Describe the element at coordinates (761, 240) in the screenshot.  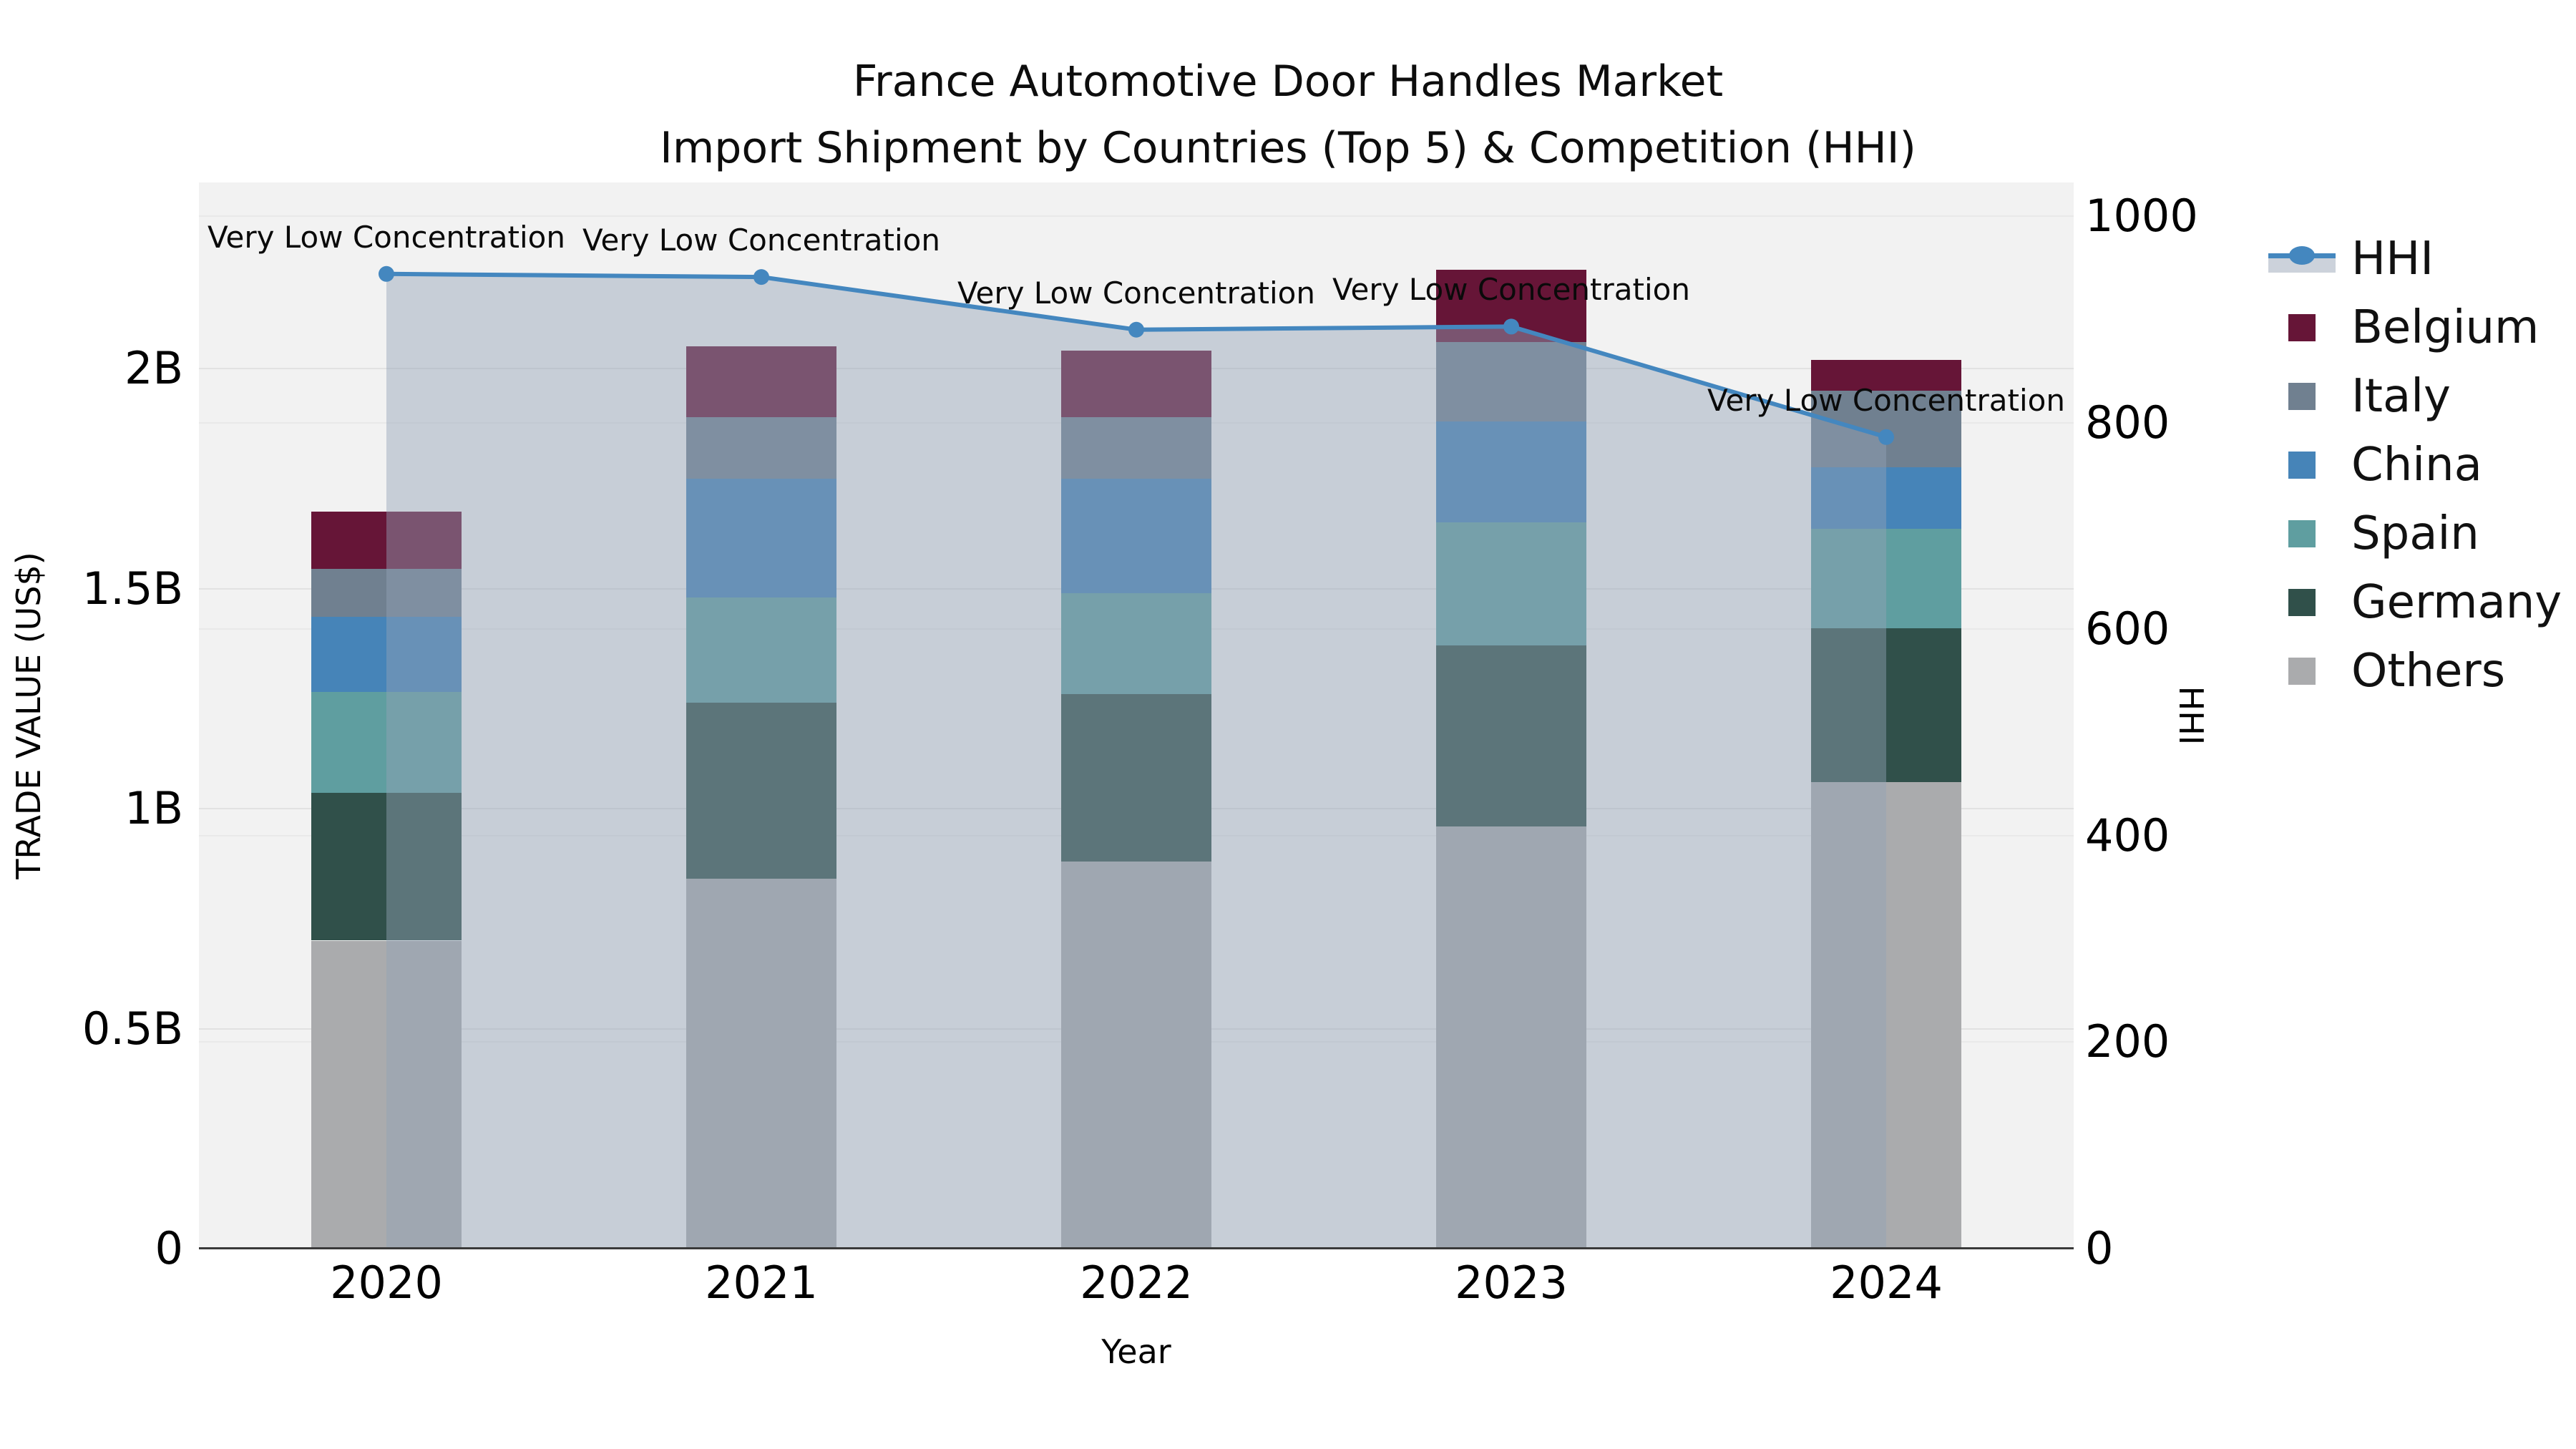
I see `annotation-2021: Very Low Concentration` at that location.